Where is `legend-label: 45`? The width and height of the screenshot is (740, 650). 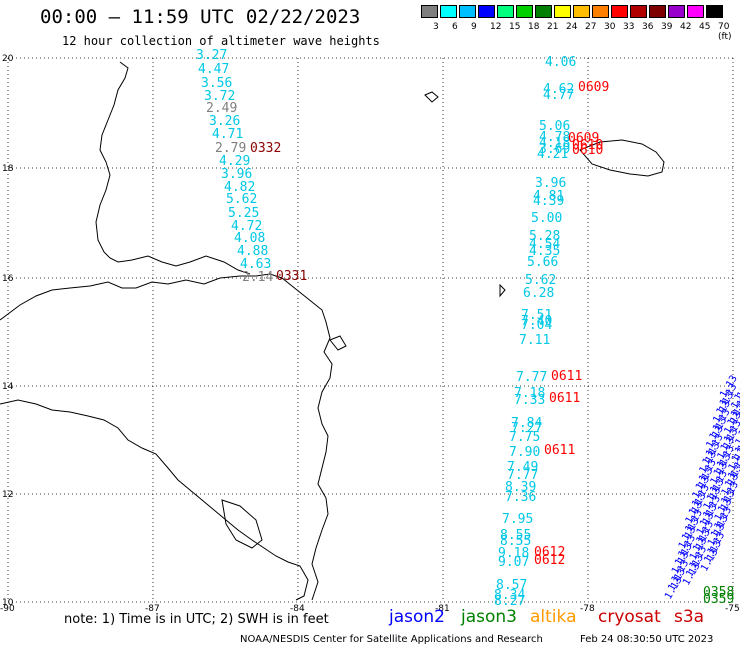
legend-label: 45 is located at coordinates (705, 27).